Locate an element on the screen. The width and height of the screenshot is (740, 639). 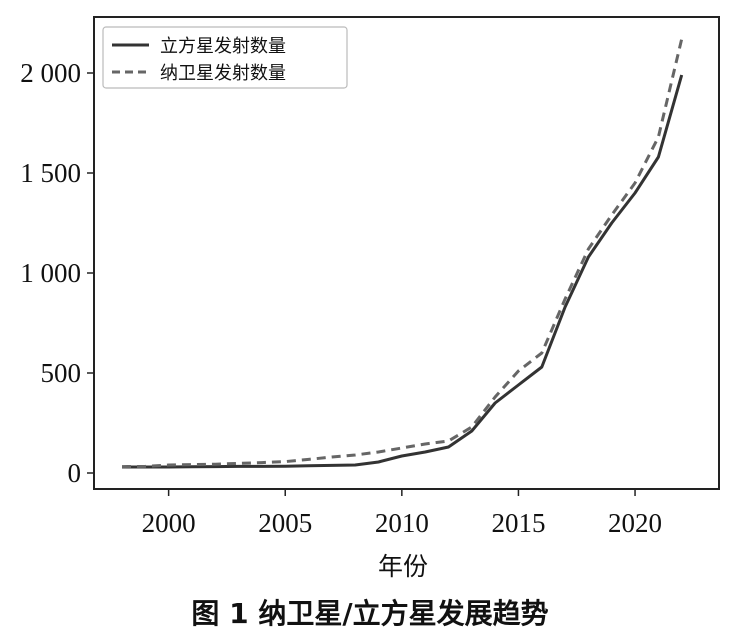
y-tick-label: 1 000 is located at coordinates (50, 273).